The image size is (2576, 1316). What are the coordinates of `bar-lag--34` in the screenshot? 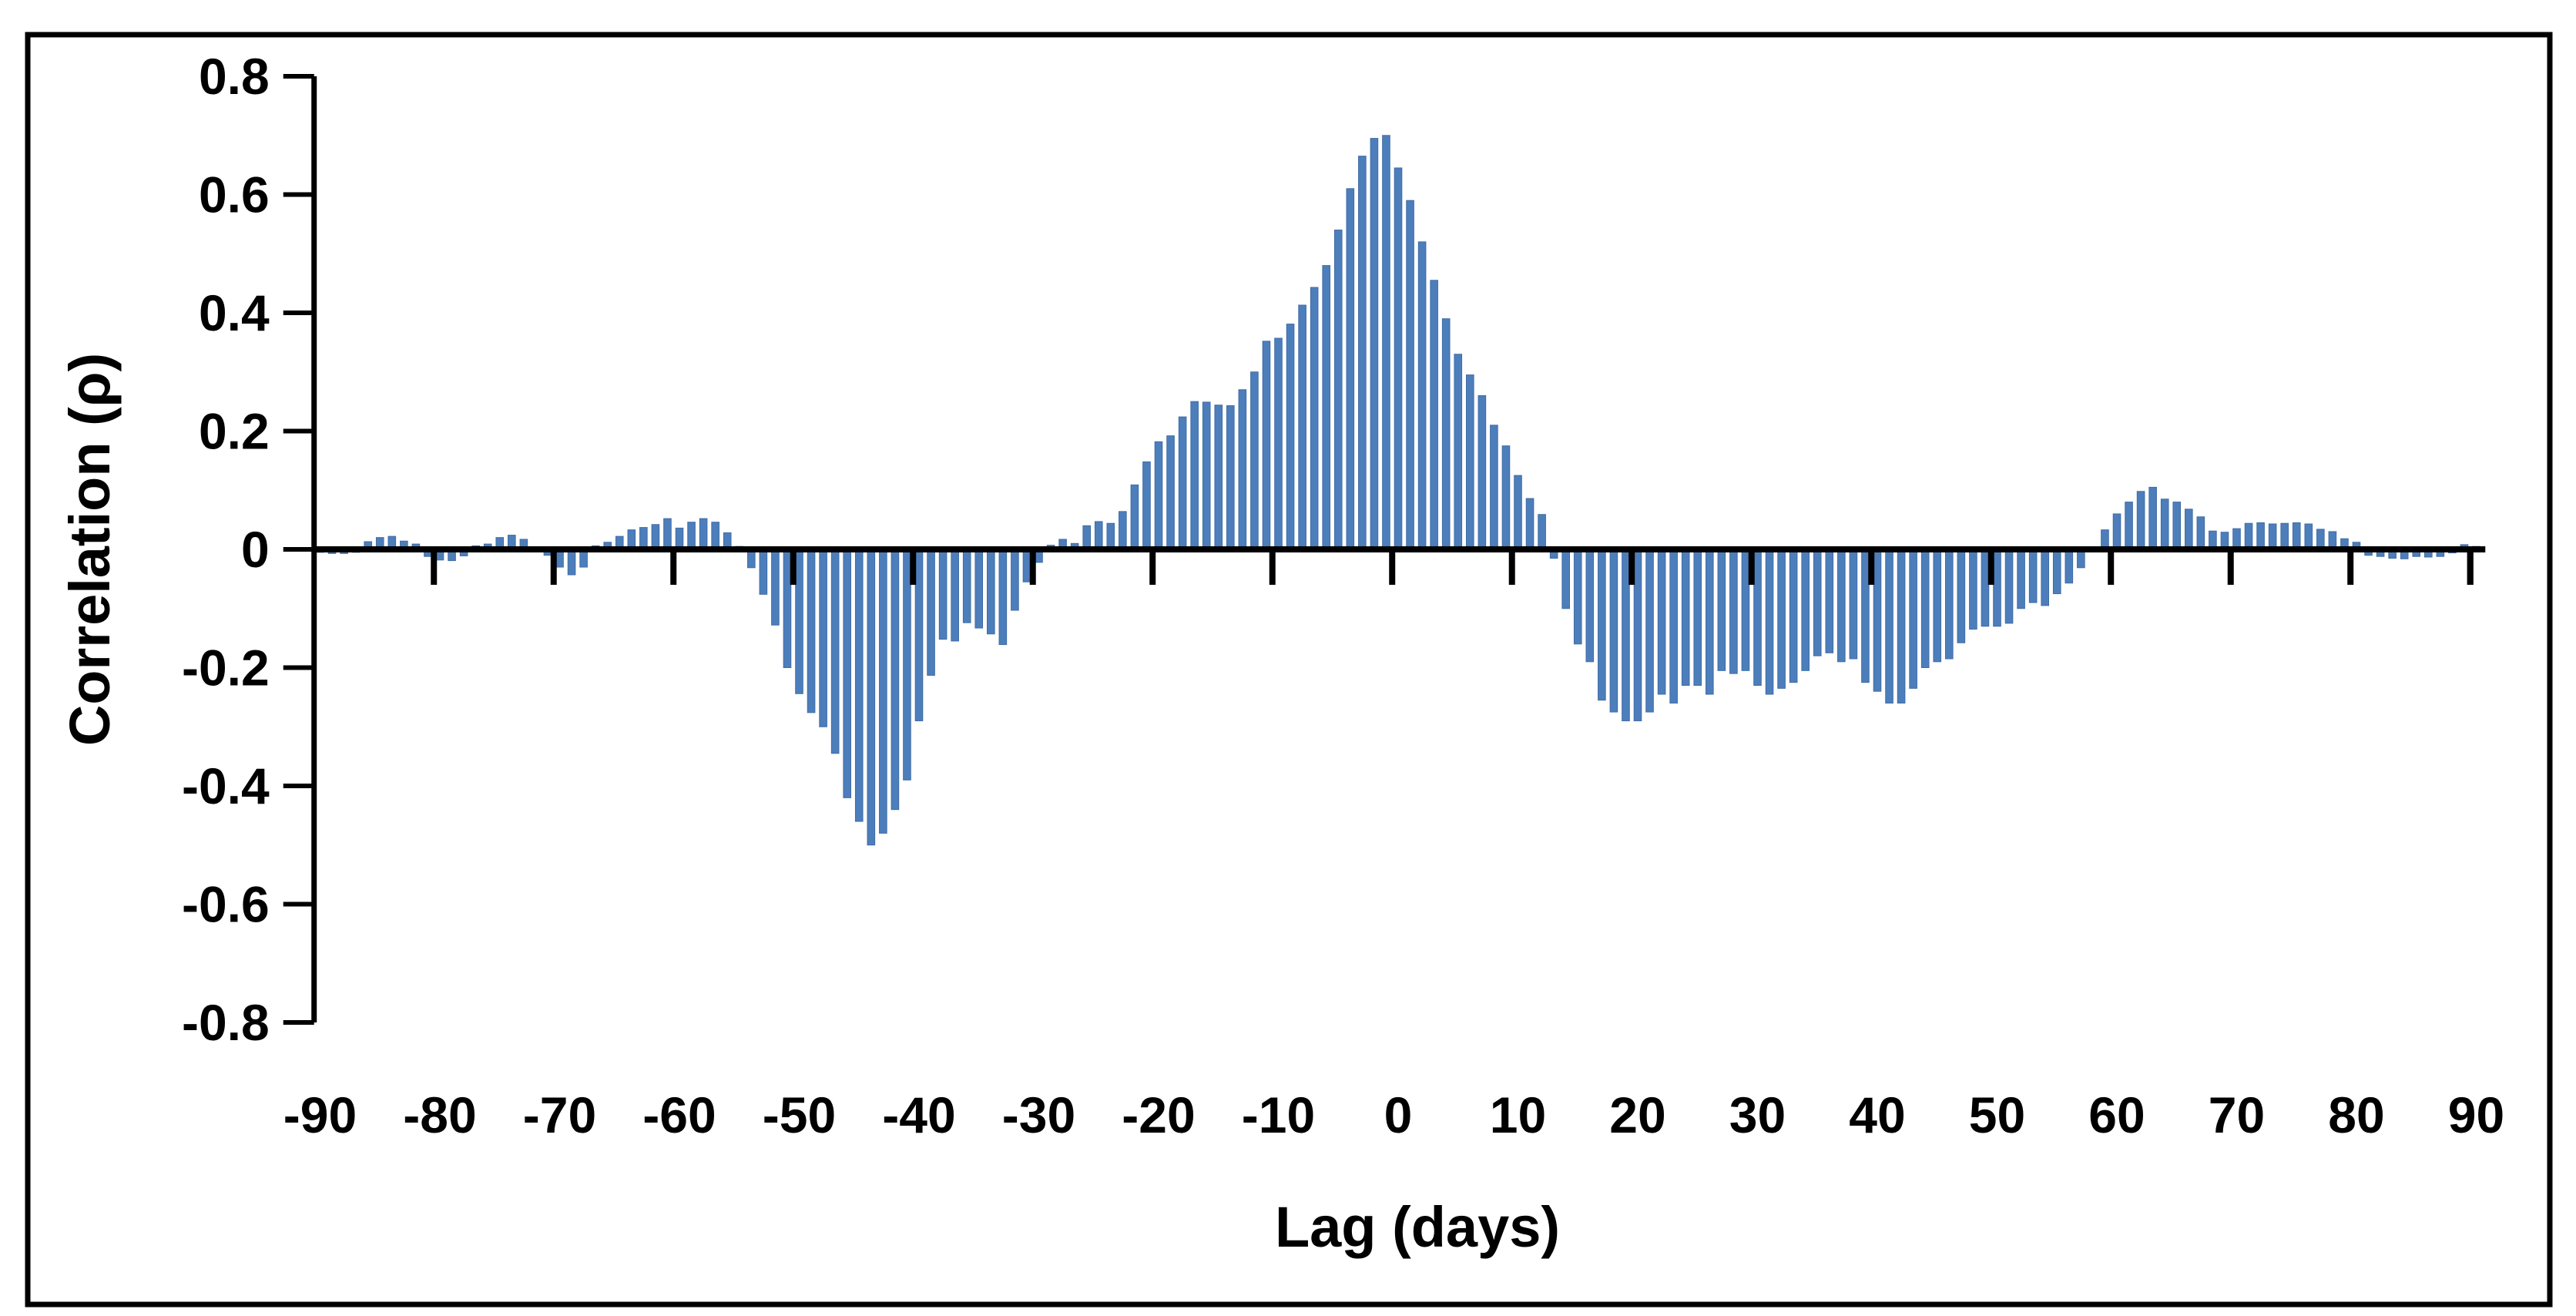 It's located at (991, 592).